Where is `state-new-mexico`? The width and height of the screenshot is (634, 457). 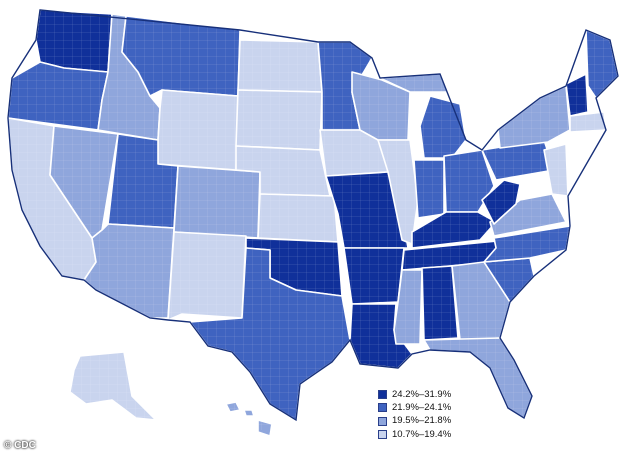 state-new-mexico is located at coordinates (207, 276).